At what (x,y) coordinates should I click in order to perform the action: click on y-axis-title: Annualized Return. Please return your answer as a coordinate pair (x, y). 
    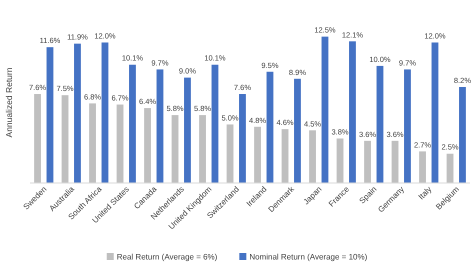
    Looking at the image, I should click on (9, 102).